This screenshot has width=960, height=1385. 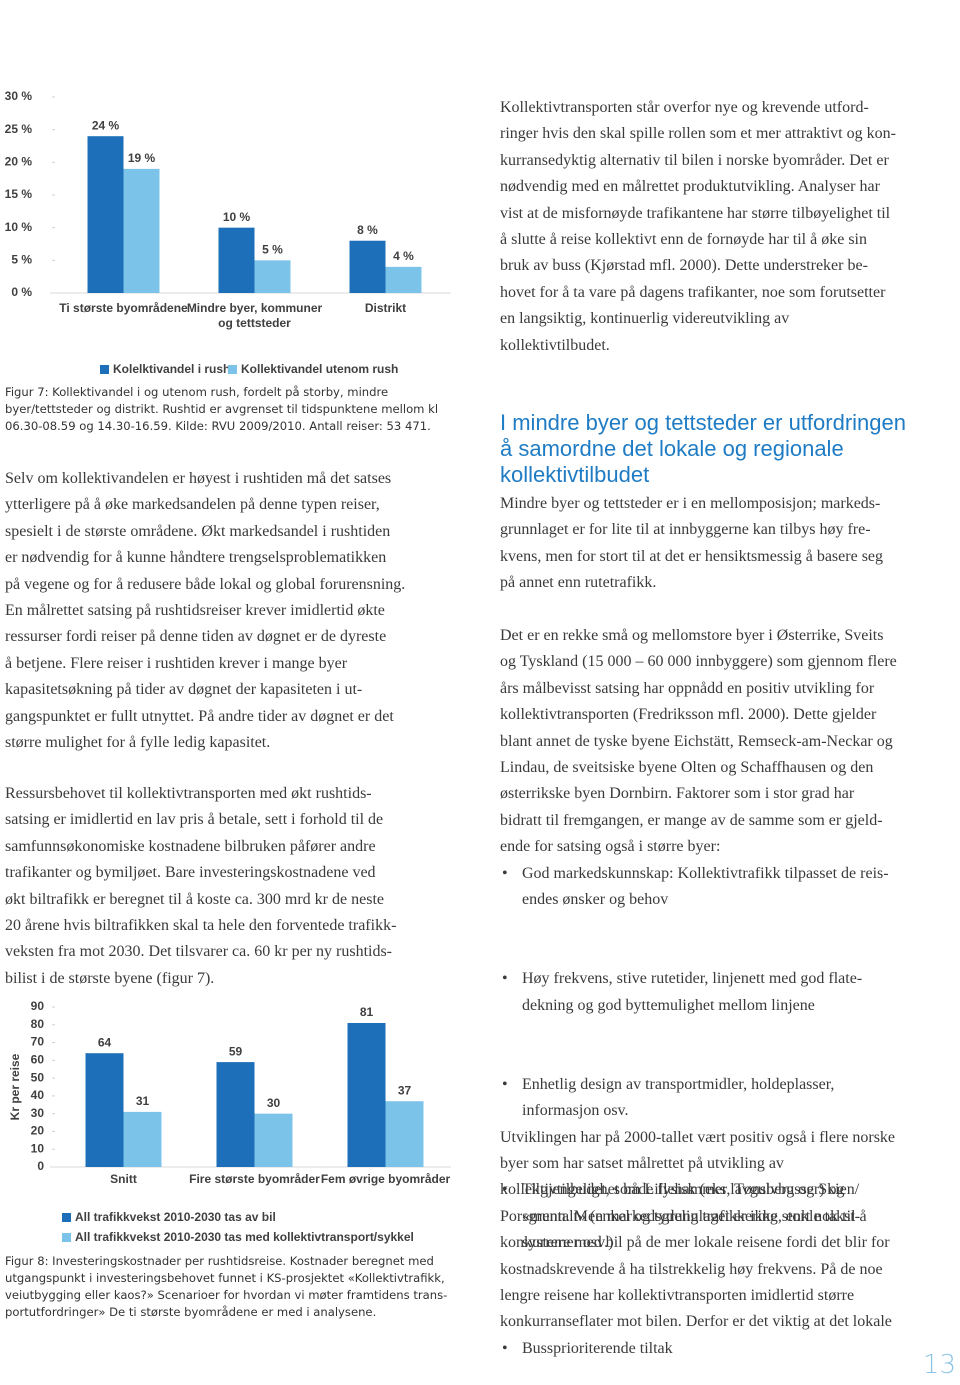 I want to click on x-tick-label-box: Snitt, so click(x=123, y=1179).